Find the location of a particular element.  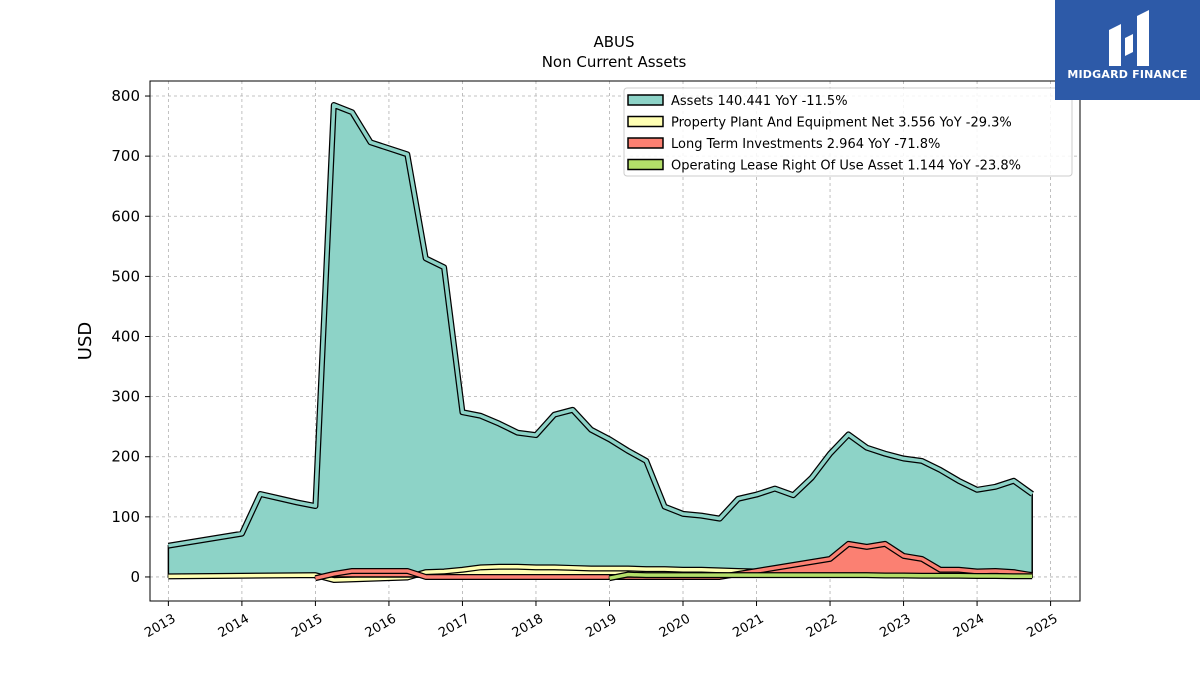

y-tick-label: 700 is located at coordinates (125, 156).